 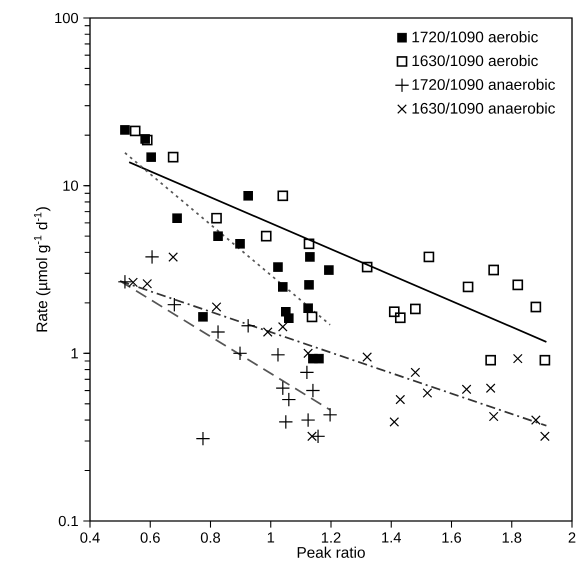 I want to click on legend-label: 1720/1090 aerobic, so click(x=475, y=36).